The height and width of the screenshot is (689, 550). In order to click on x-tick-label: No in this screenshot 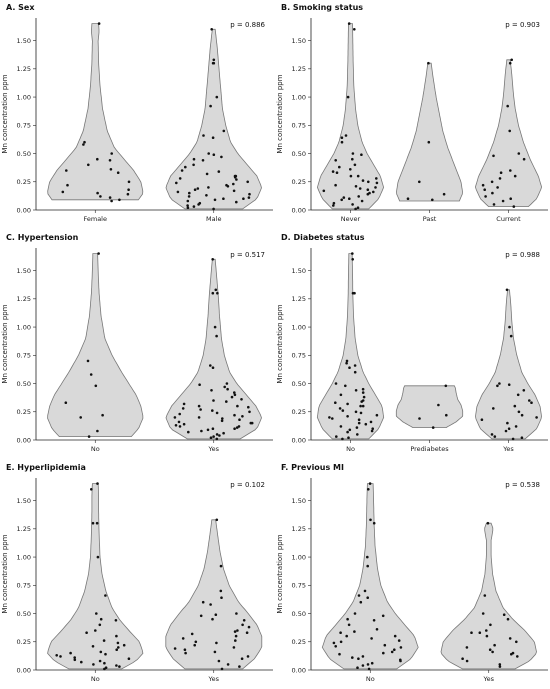, I will do `click(95, 679)`.